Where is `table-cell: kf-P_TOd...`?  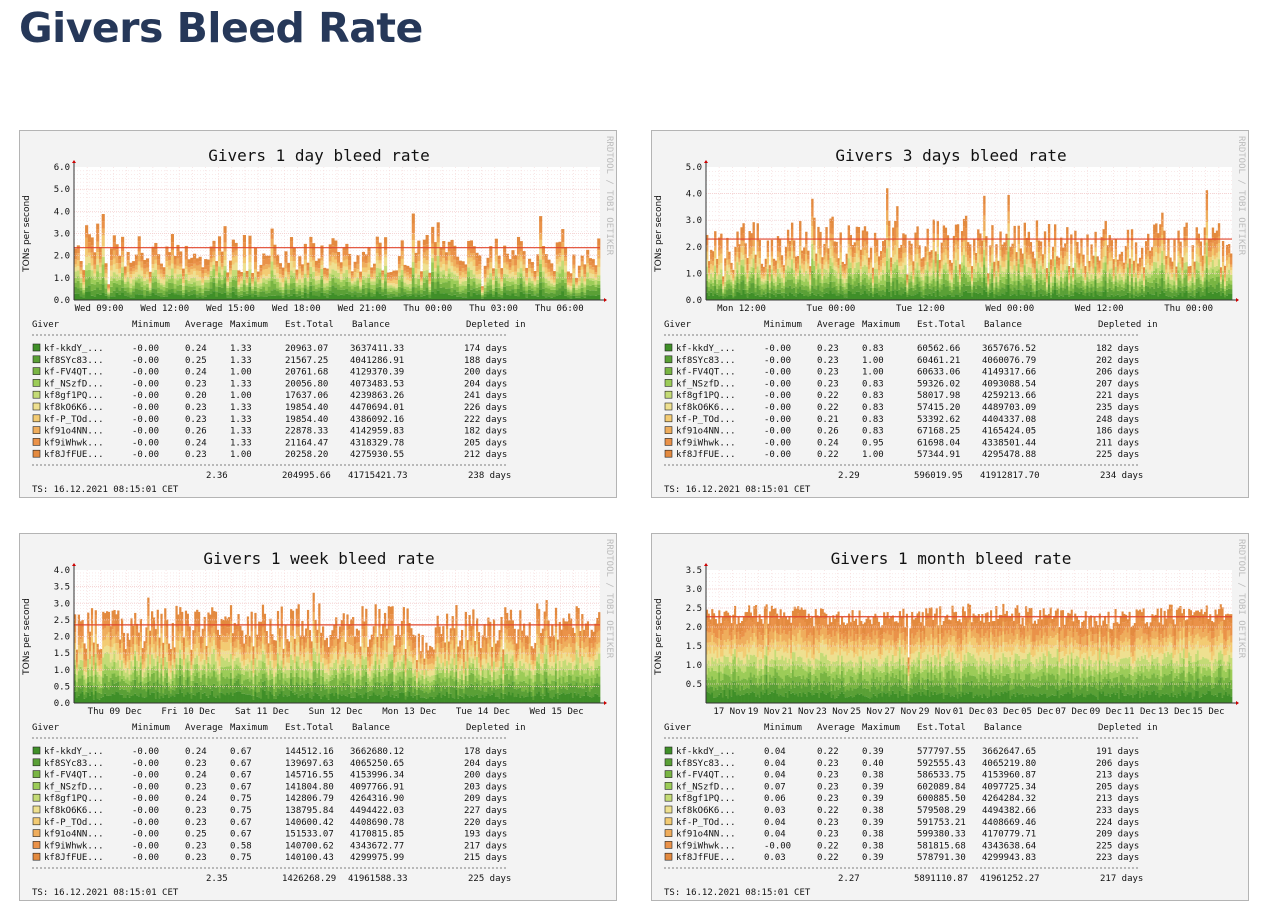
table-cell: kf-P_TOd... is located at coordinates (74, 420).